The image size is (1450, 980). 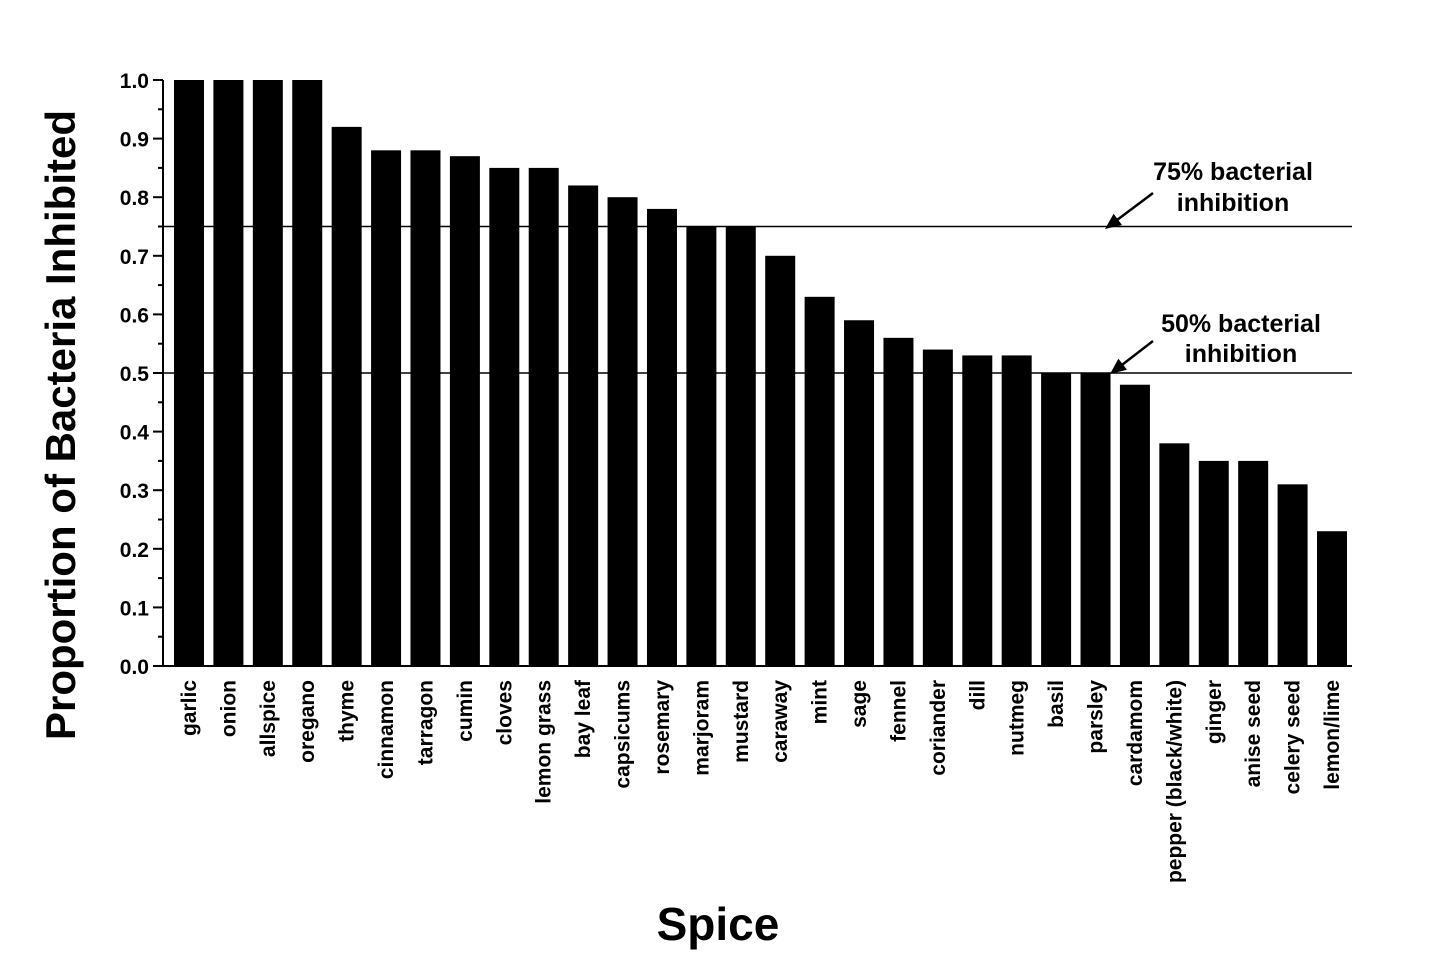 I want to click on y-tick-label: 0.1, so click(x=135, y=608).